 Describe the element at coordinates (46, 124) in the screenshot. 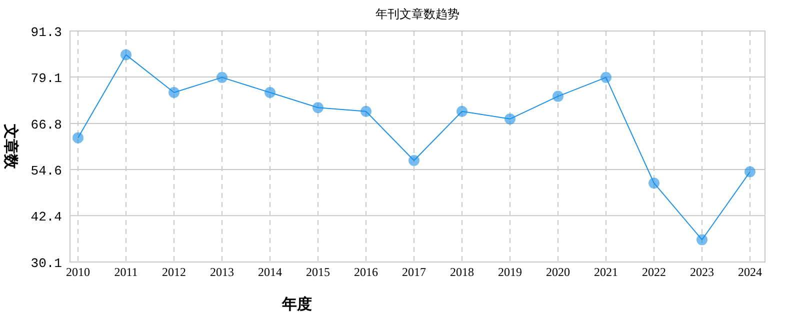

I see `y-tick-label: 66.8` at that location.